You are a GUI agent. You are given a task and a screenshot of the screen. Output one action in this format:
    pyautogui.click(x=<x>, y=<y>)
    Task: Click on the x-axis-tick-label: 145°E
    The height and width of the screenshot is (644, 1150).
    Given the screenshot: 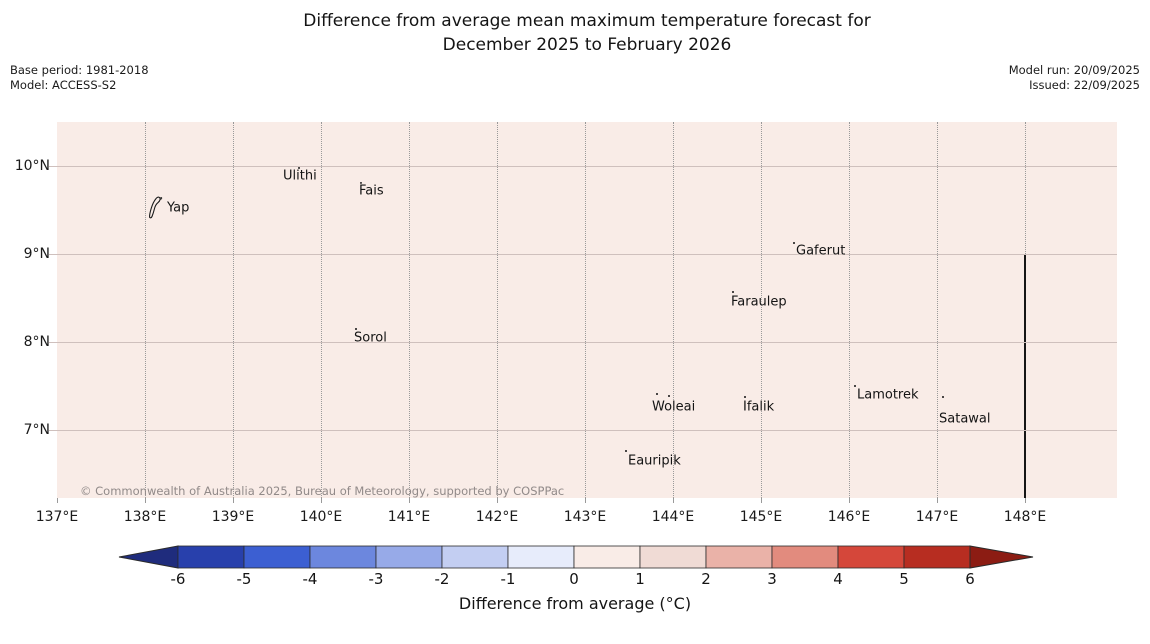 What is the action you would take?
    pyautogui.click(x=761, y=517)
    